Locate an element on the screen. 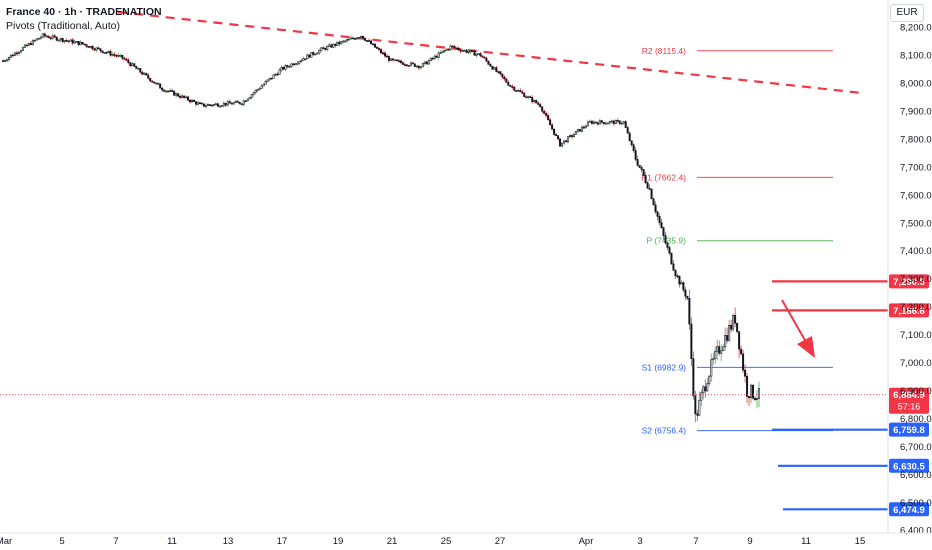 Image resolution: width=932 pixels, height=550 pixels. time-axis: Mar 5 7 11 13 17 19 21 25 27 Apr 3 7 9 11 15 is located at coordinates (466, 539).